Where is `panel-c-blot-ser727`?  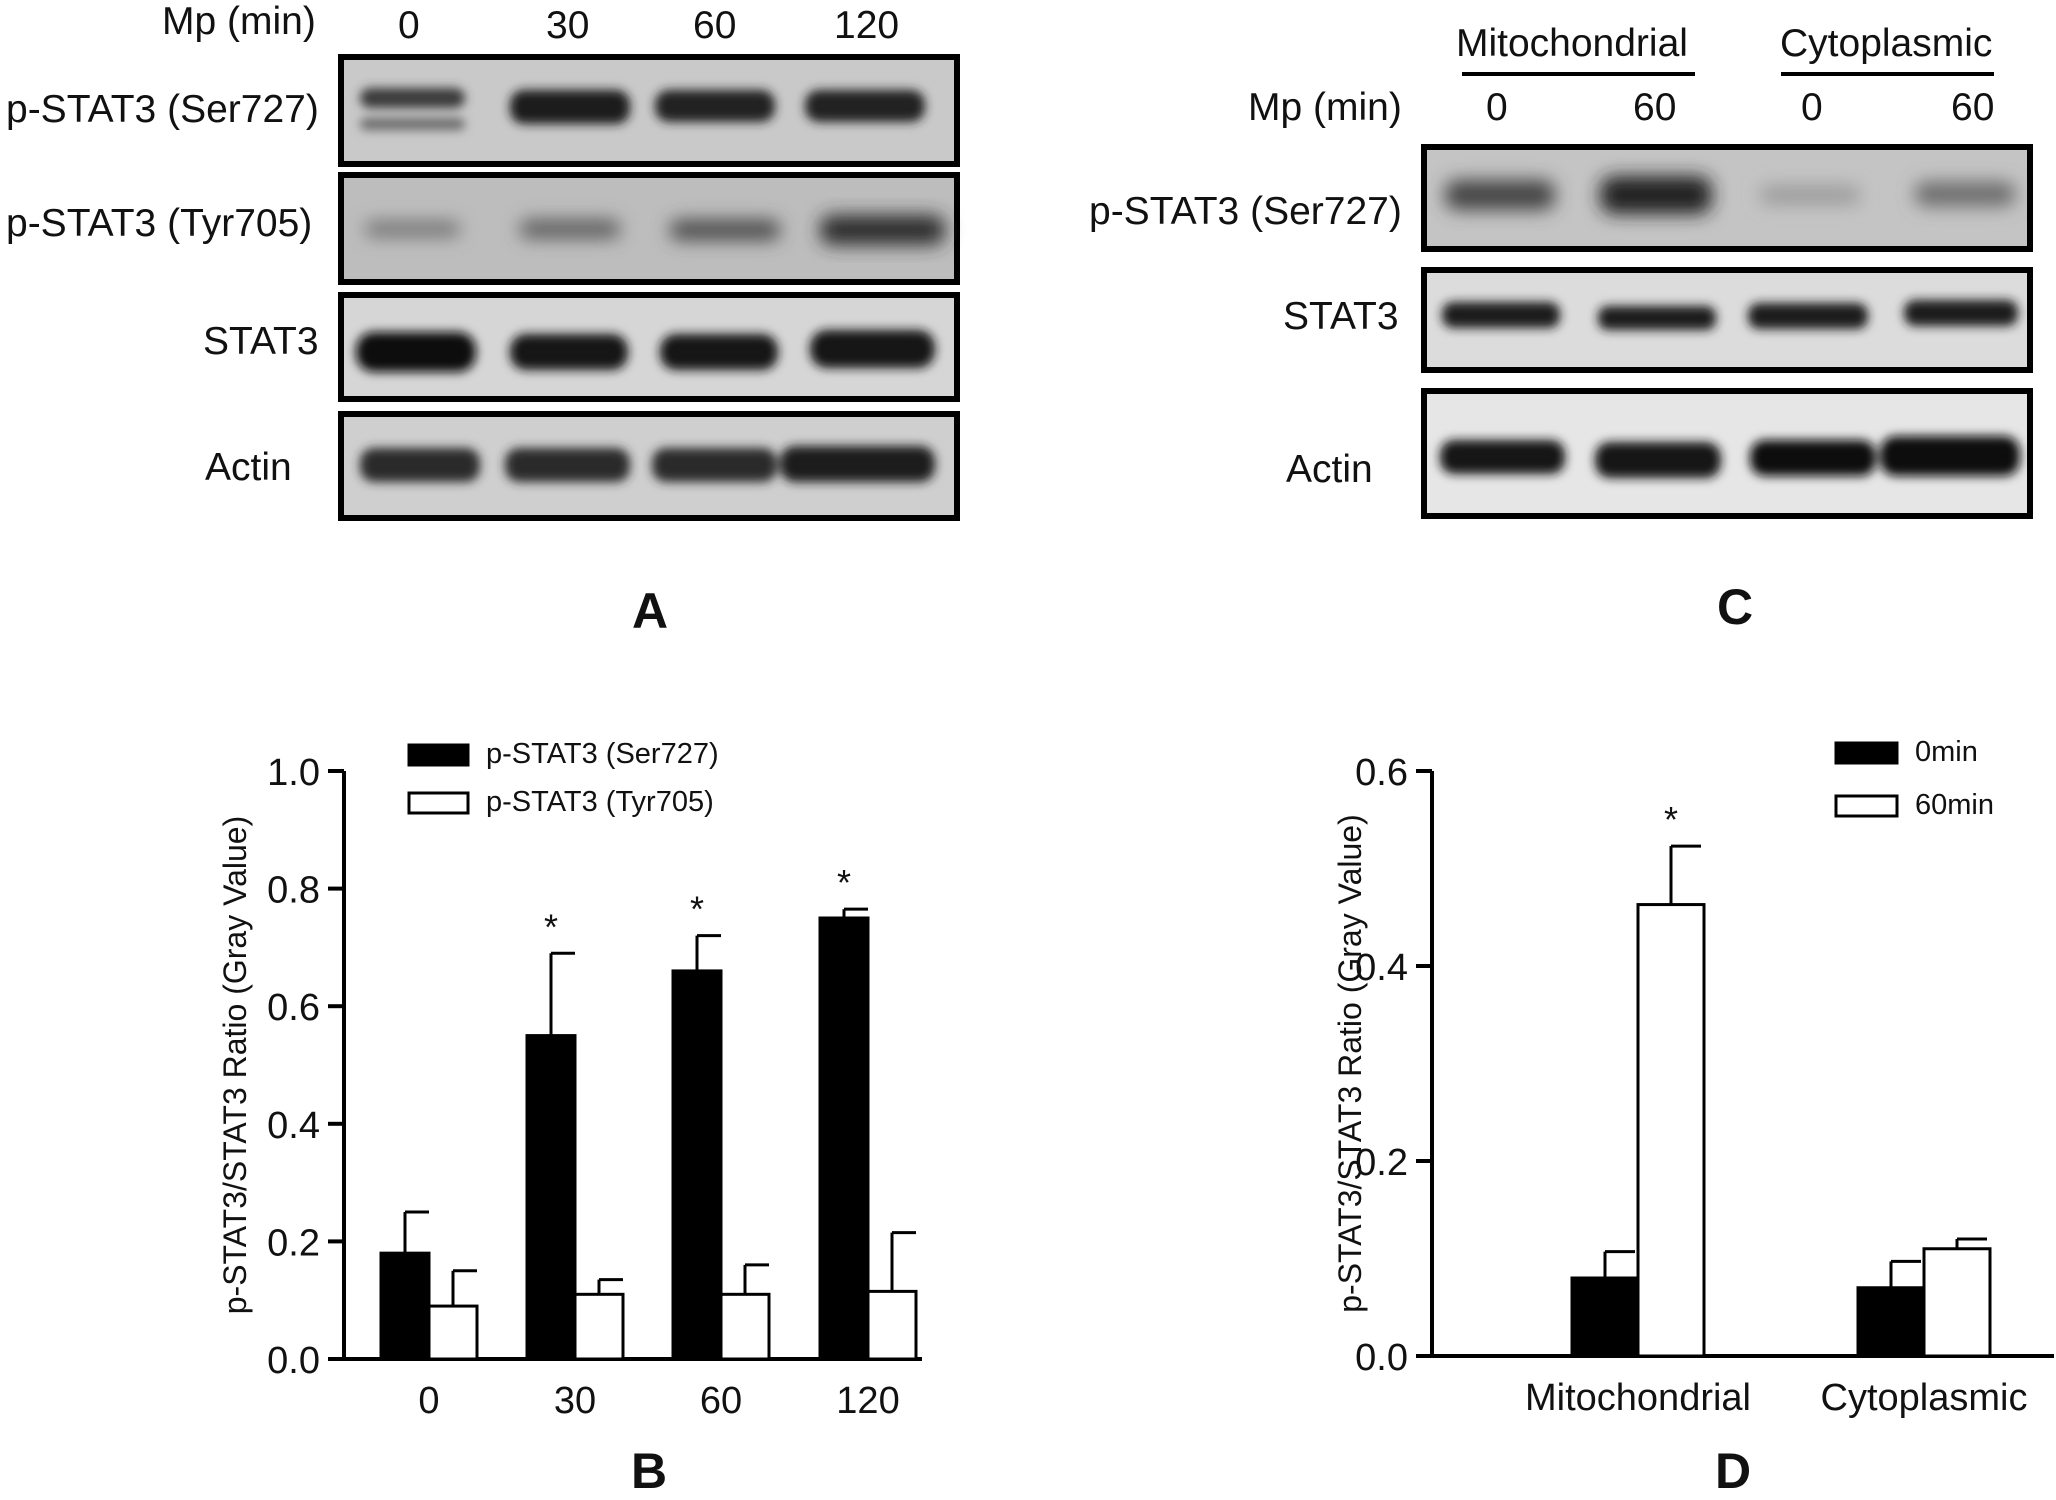
panel-c-blot-ser727 is located at coordinates (1727, 198).